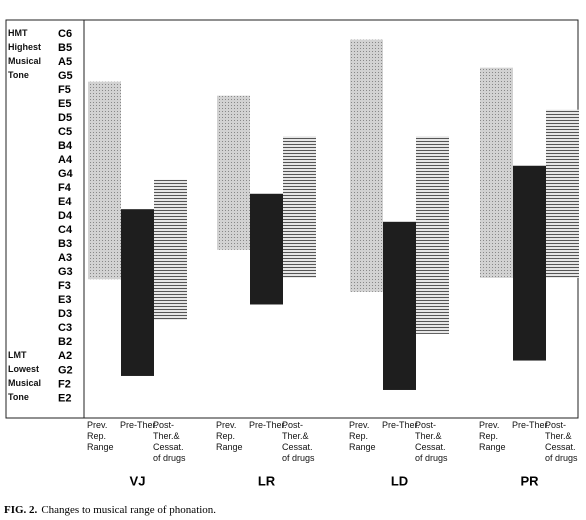 This screenshot has height=520, width=586. I want to click on group-label: LR, so click(267, 480).